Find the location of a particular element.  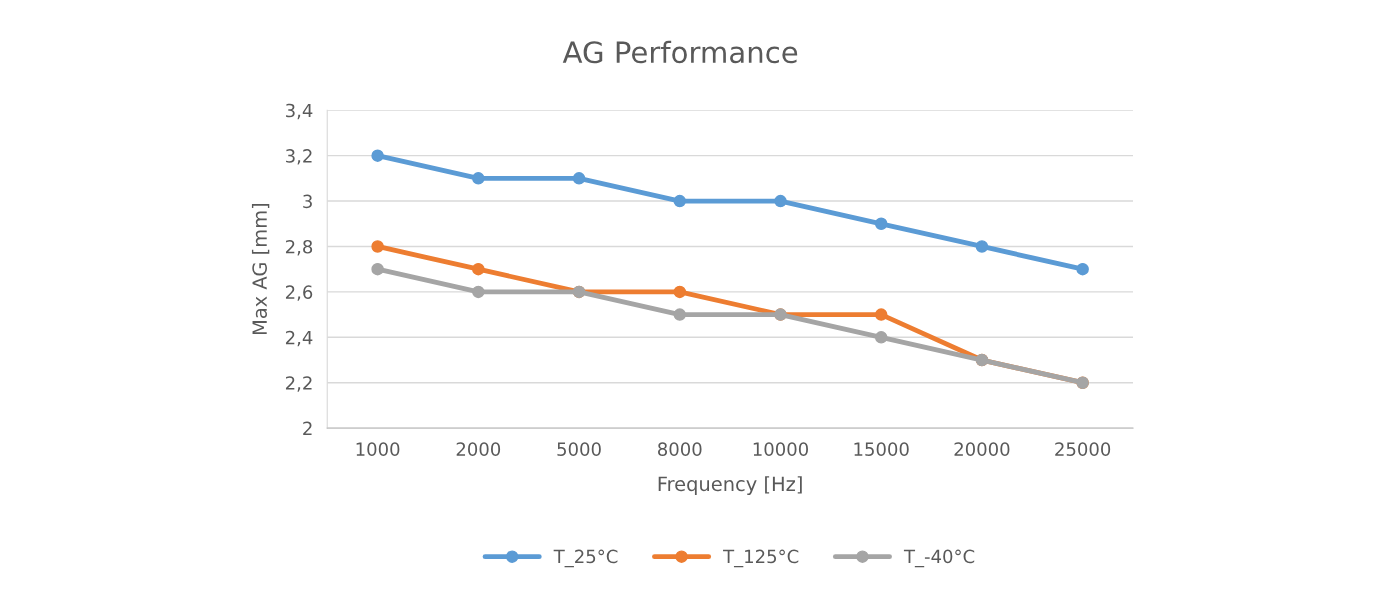

y-tick-label: 2,8 is located at coordinates (299, 247).